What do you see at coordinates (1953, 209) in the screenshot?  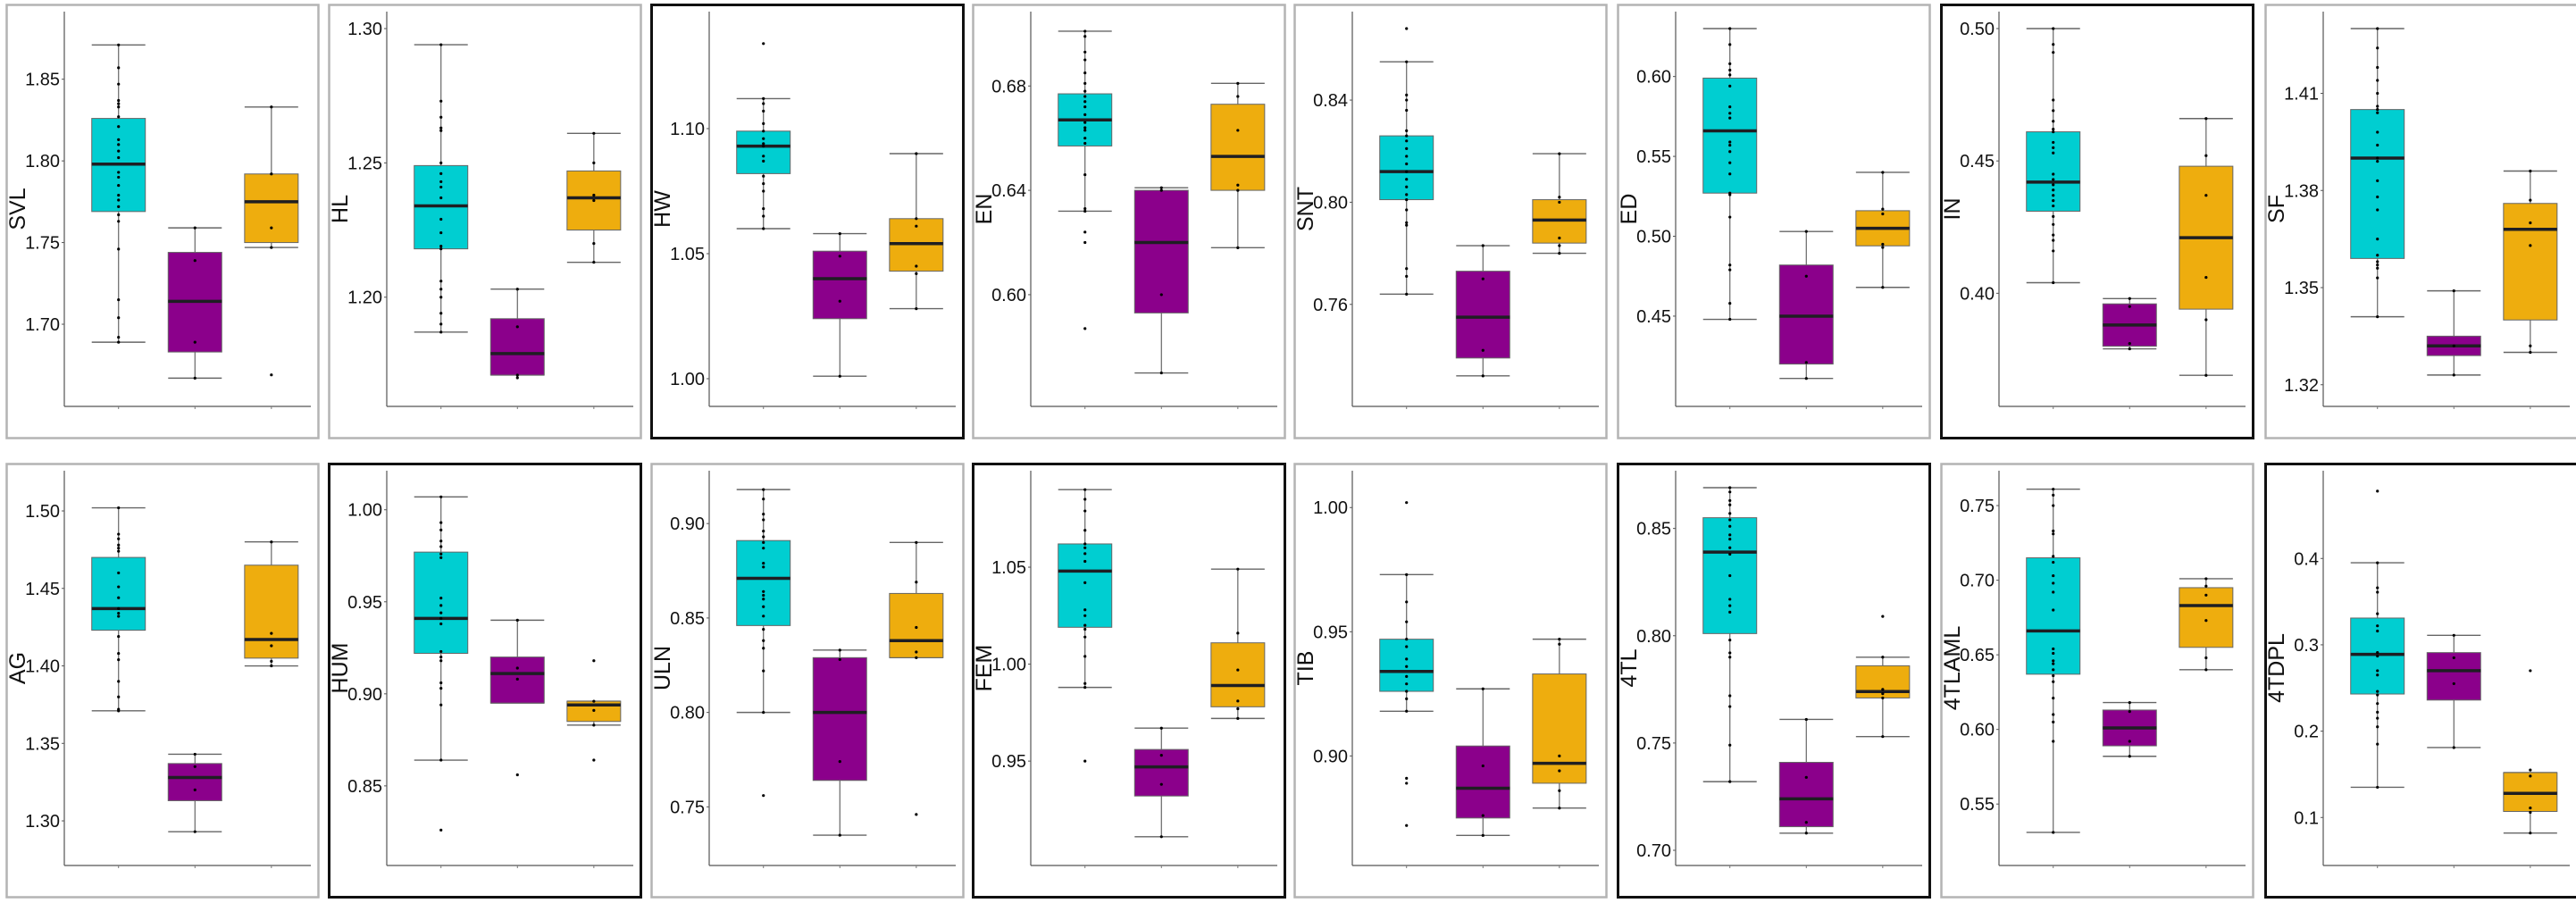 I see `y-axis-title: IN` at bounding box center [1953, 209].